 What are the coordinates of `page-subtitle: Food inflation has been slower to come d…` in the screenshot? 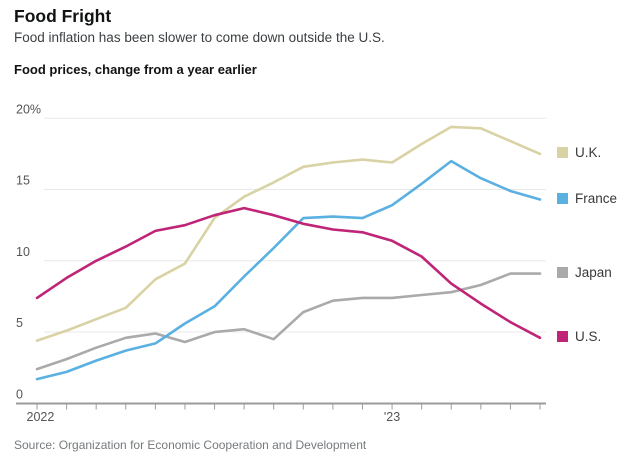 It's located at (199, 37).